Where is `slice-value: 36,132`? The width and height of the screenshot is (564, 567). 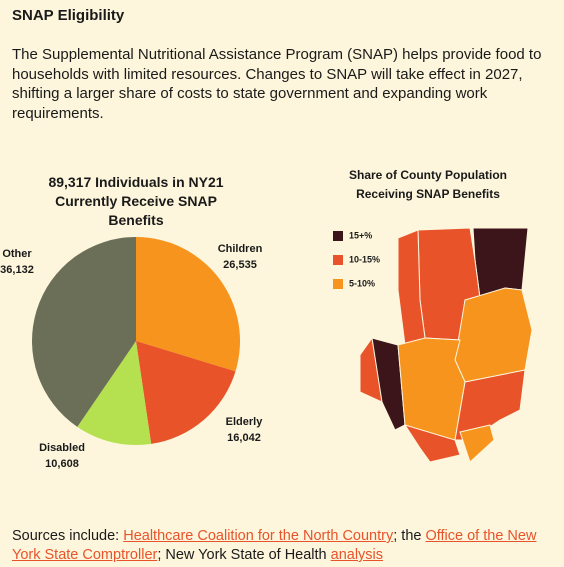
slice-value: 36,132 is located at coordinates (17, 270).